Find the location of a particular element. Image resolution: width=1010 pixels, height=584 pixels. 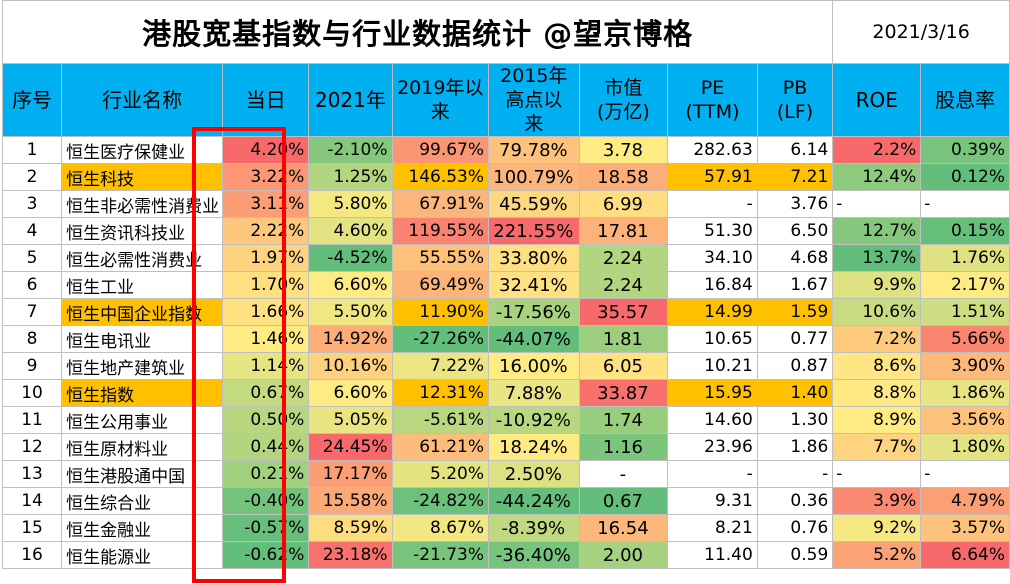

cell-2021: 5.50% is located at coordinates (350, 312).